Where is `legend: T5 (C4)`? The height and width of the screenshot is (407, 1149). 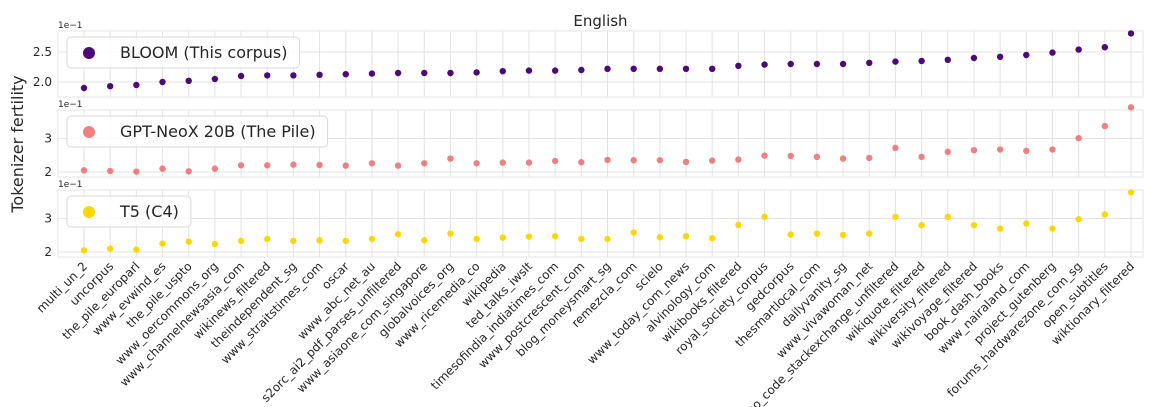 legend: T5 (C4) is located at coordinates (129, 211).